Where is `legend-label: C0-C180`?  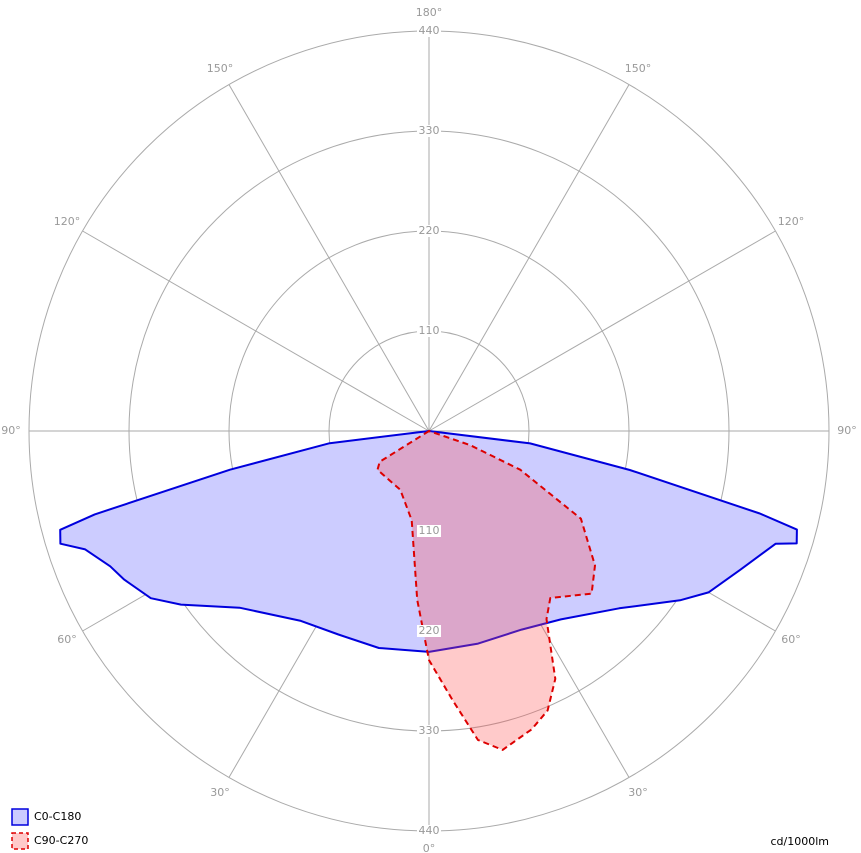
legend-label: C0-C180 is located at coordinates (57, 816).